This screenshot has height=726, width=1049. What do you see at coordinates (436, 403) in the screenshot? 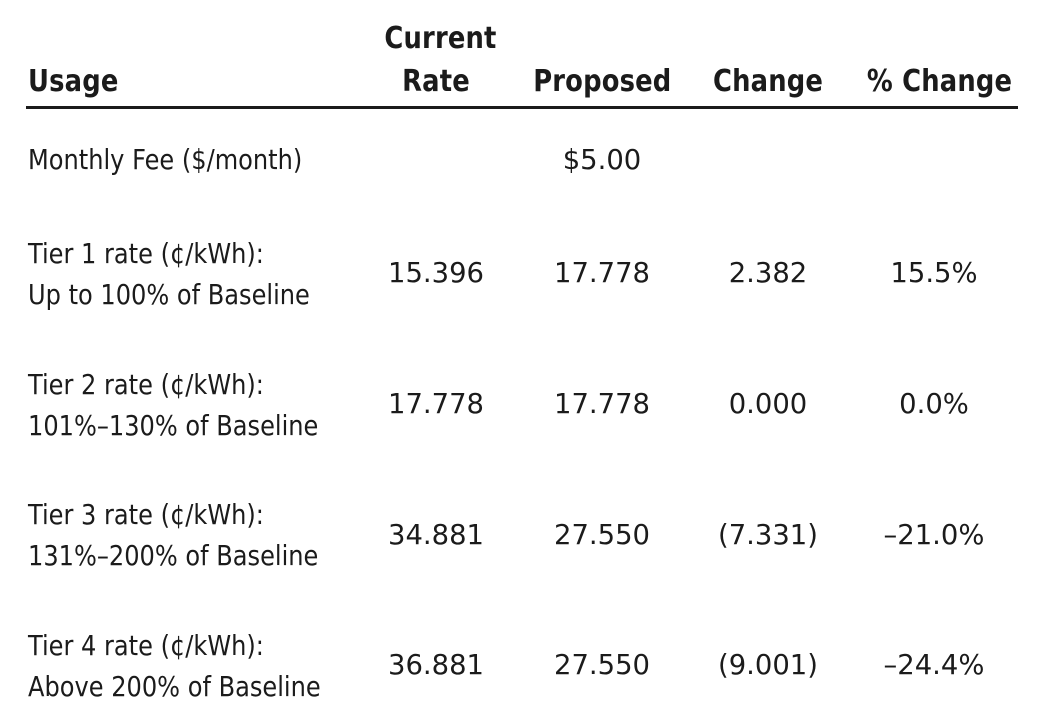
I see `row-current: 17.778` at bounding box center [436, 403].